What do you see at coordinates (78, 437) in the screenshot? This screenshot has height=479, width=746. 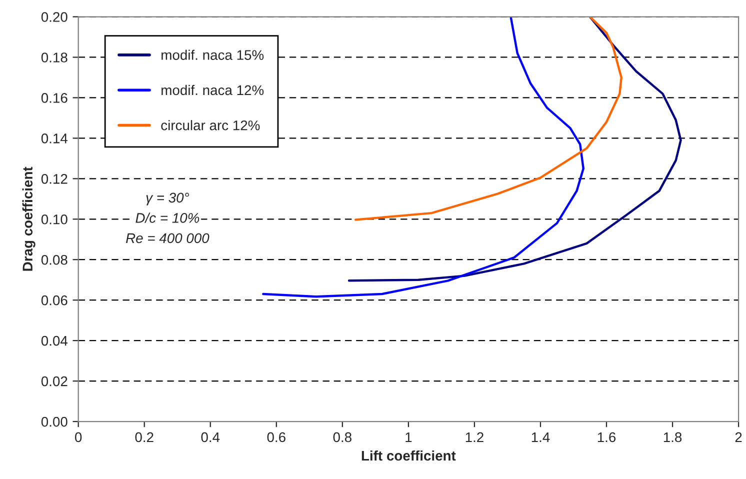 I see `x-tick-label: 0` at bounding box center [78, 437].